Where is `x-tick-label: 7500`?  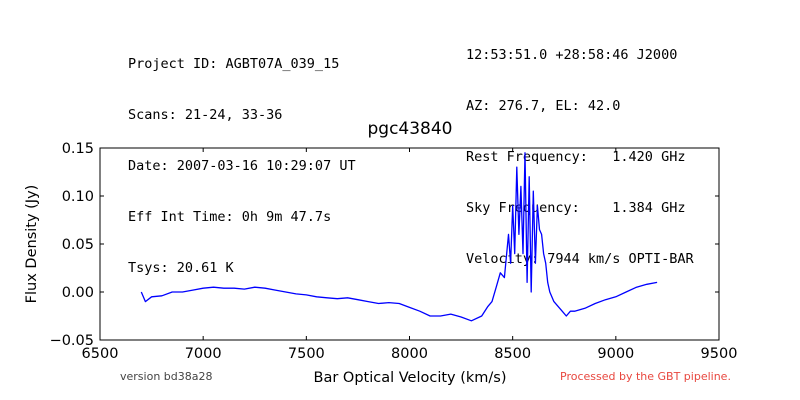 x-tick-label: 7500 is located at coordinates (306, 354).